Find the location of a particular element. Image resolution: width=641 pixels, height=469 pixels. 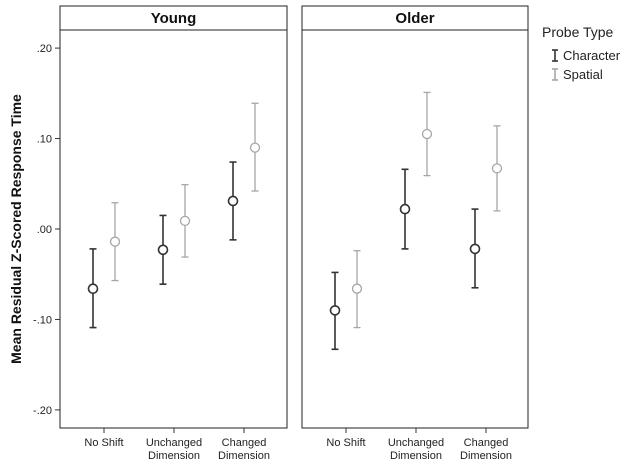

y-tick-label: .10 is located at coordinates (44, 140).